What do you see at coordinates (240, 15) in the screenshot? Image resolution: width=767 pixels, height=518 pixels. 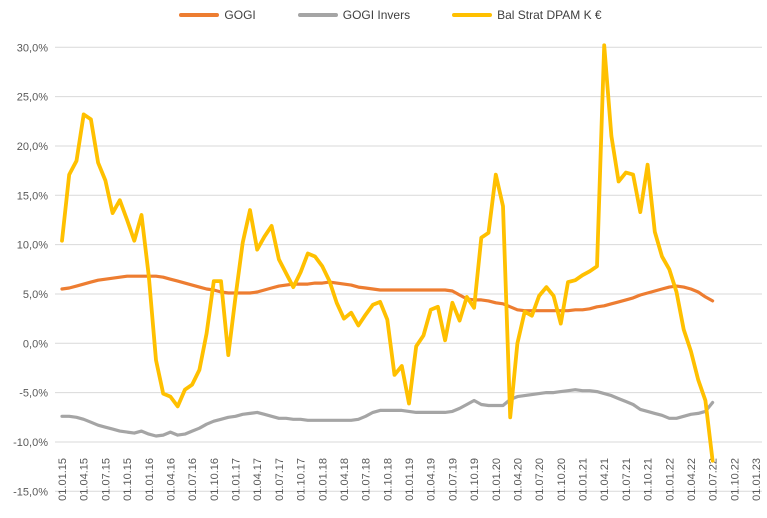 I see `legend-label-gogi: GOGI` at bounding box center [240, 15].